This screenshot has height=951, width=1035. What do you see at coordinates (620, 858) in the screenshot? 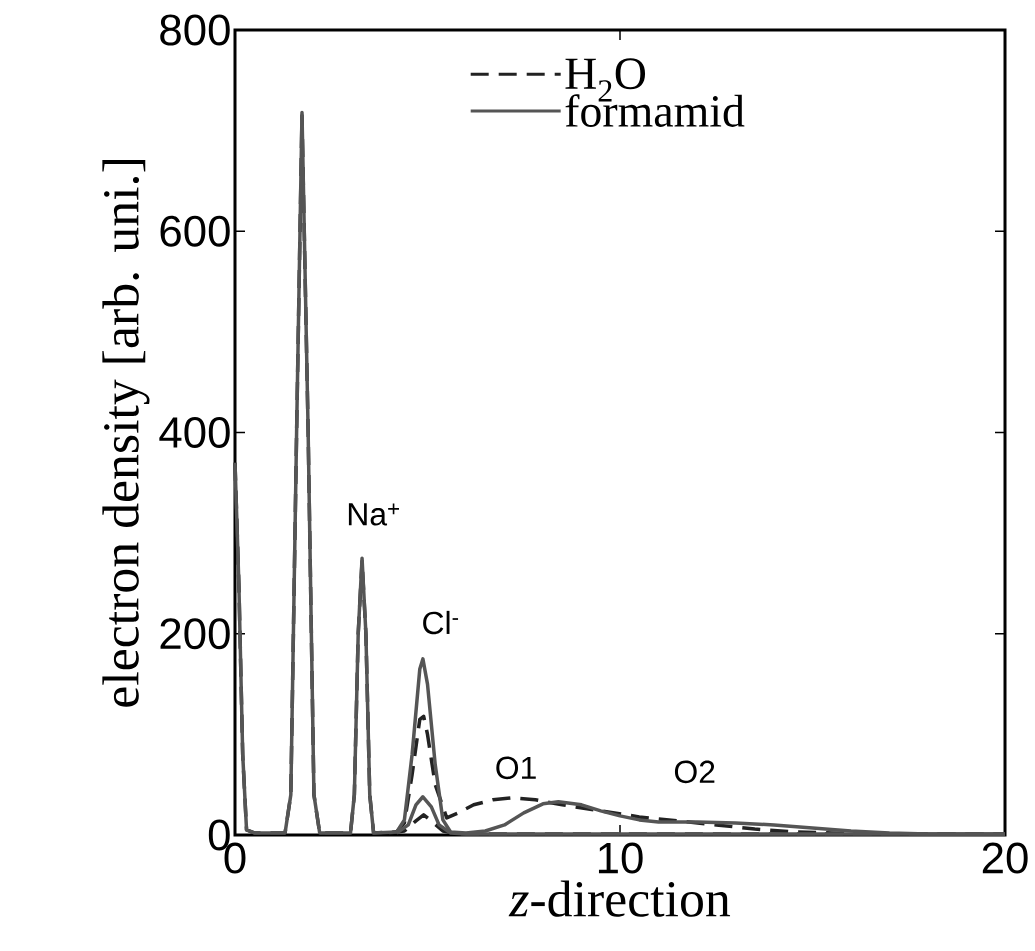
I see `x-tick-label: 10` at bounding box center [620, 858].